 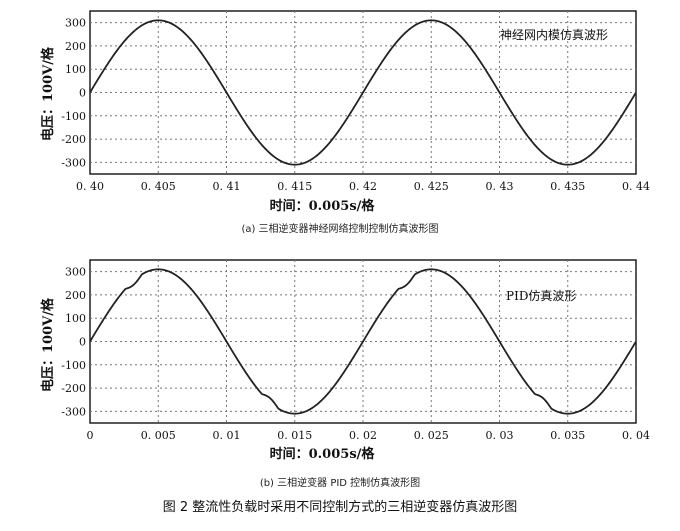 What do you see at coordinates (48, 93) in the screenshot?
I see `y-axis-label-a: 电压：100V/格` at bounding box center [48, 93].